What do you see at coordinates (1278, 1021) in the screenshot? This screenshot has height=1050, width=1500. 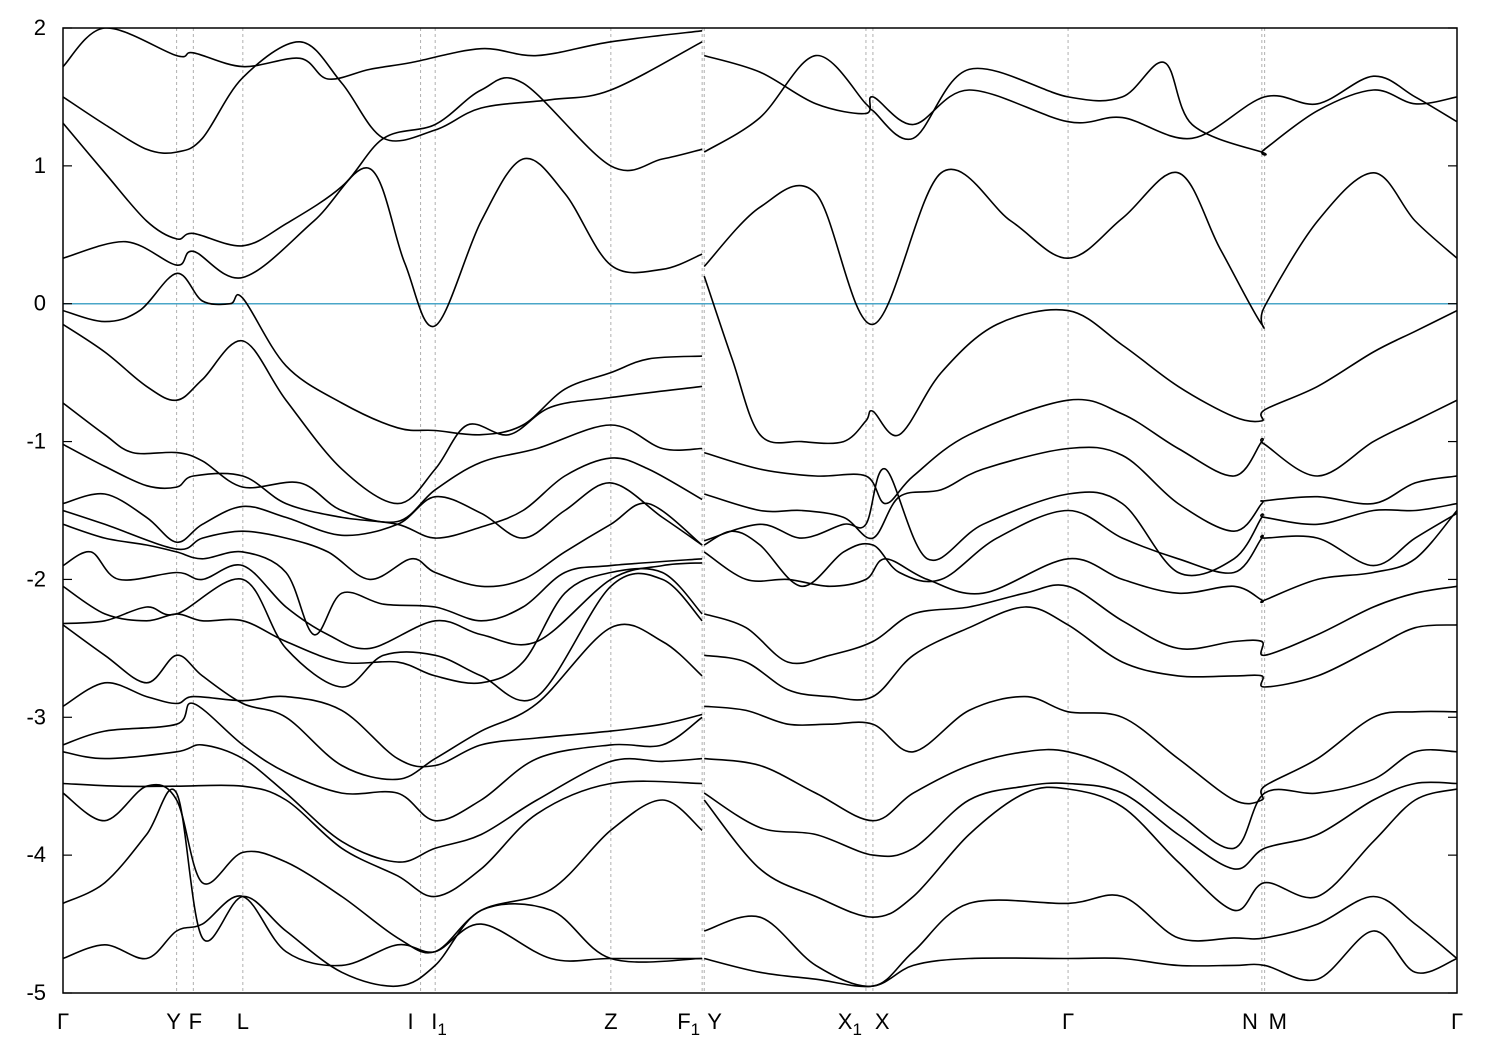 I see `x-tick-label-13: M` at bounding box center [1278, 1021].